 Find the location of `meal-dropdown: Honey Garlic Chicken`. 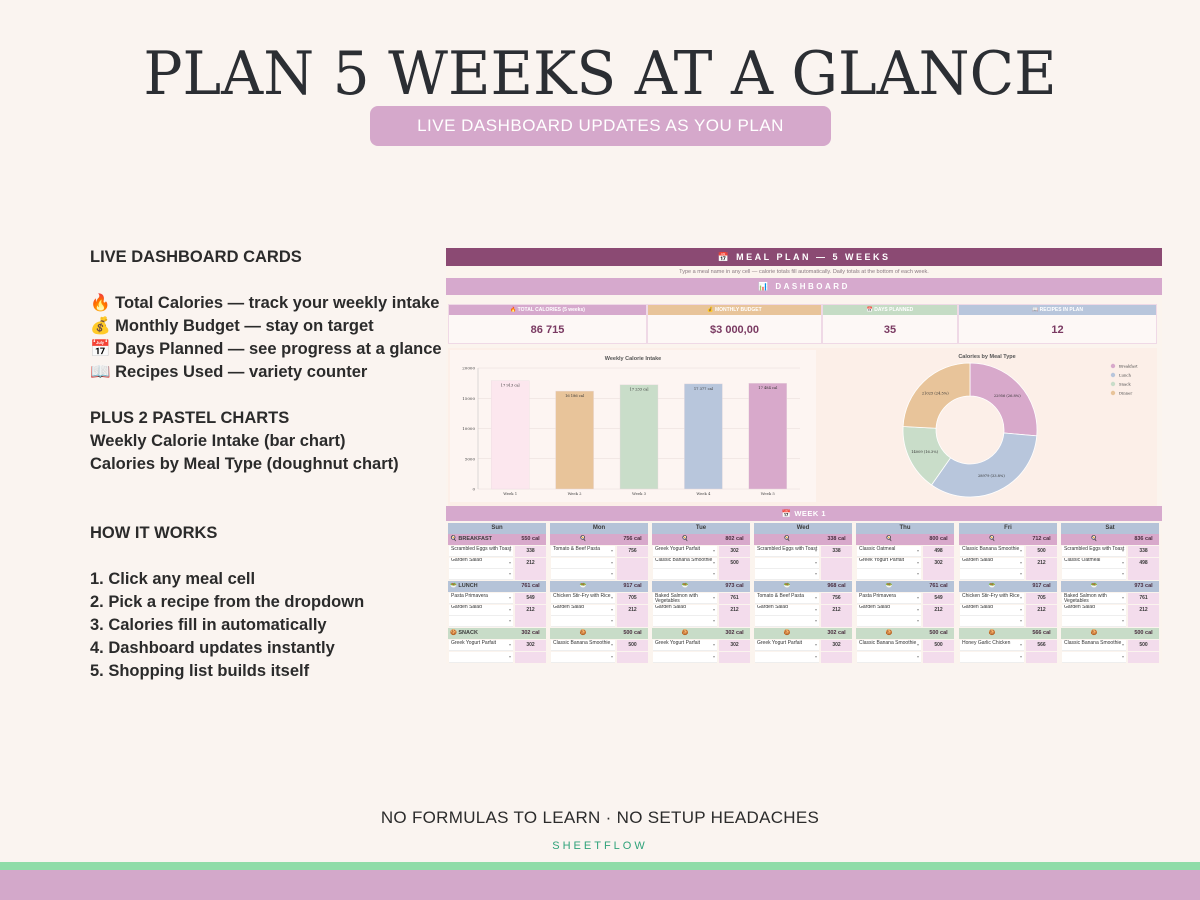

meal-dropdown: Honey Garlic Chicken is located at coordinates (992, 645).